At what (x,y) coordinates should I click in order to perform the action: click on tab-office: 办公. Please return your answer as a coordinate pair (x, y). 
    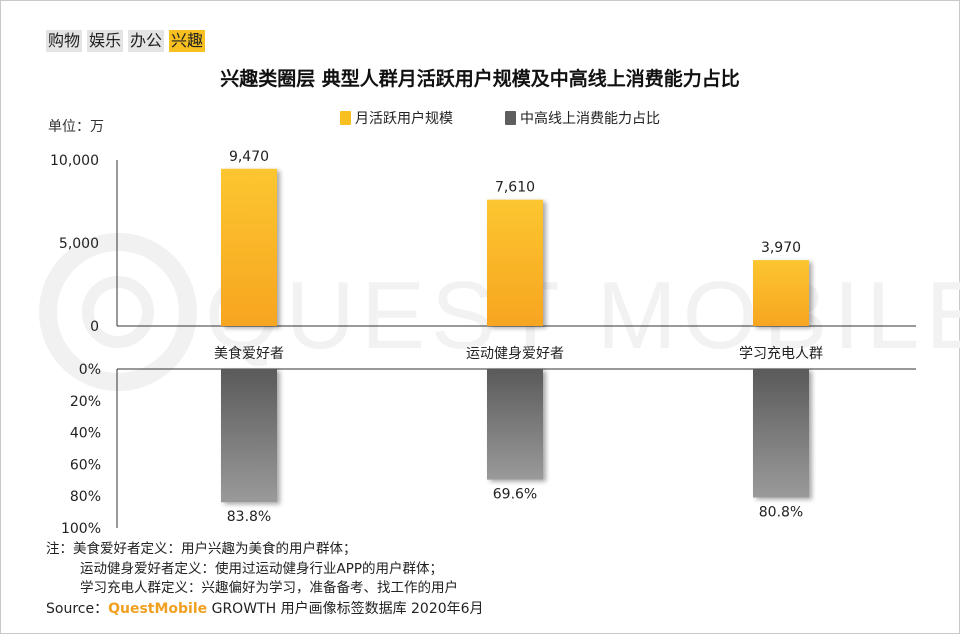
    Looking at the image, I should click on (146, 41).